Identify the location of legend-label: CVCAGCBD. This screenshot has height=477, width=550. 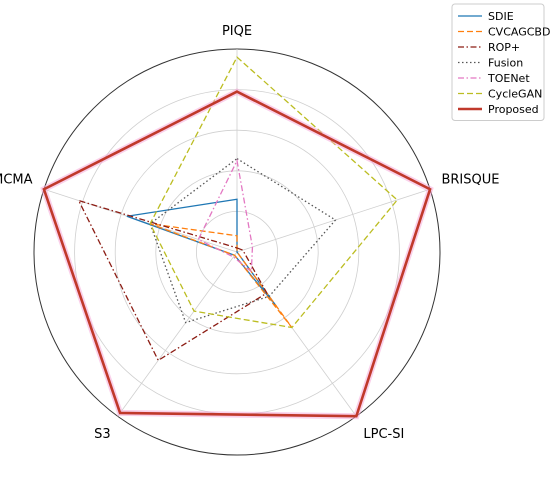
(519, 32).